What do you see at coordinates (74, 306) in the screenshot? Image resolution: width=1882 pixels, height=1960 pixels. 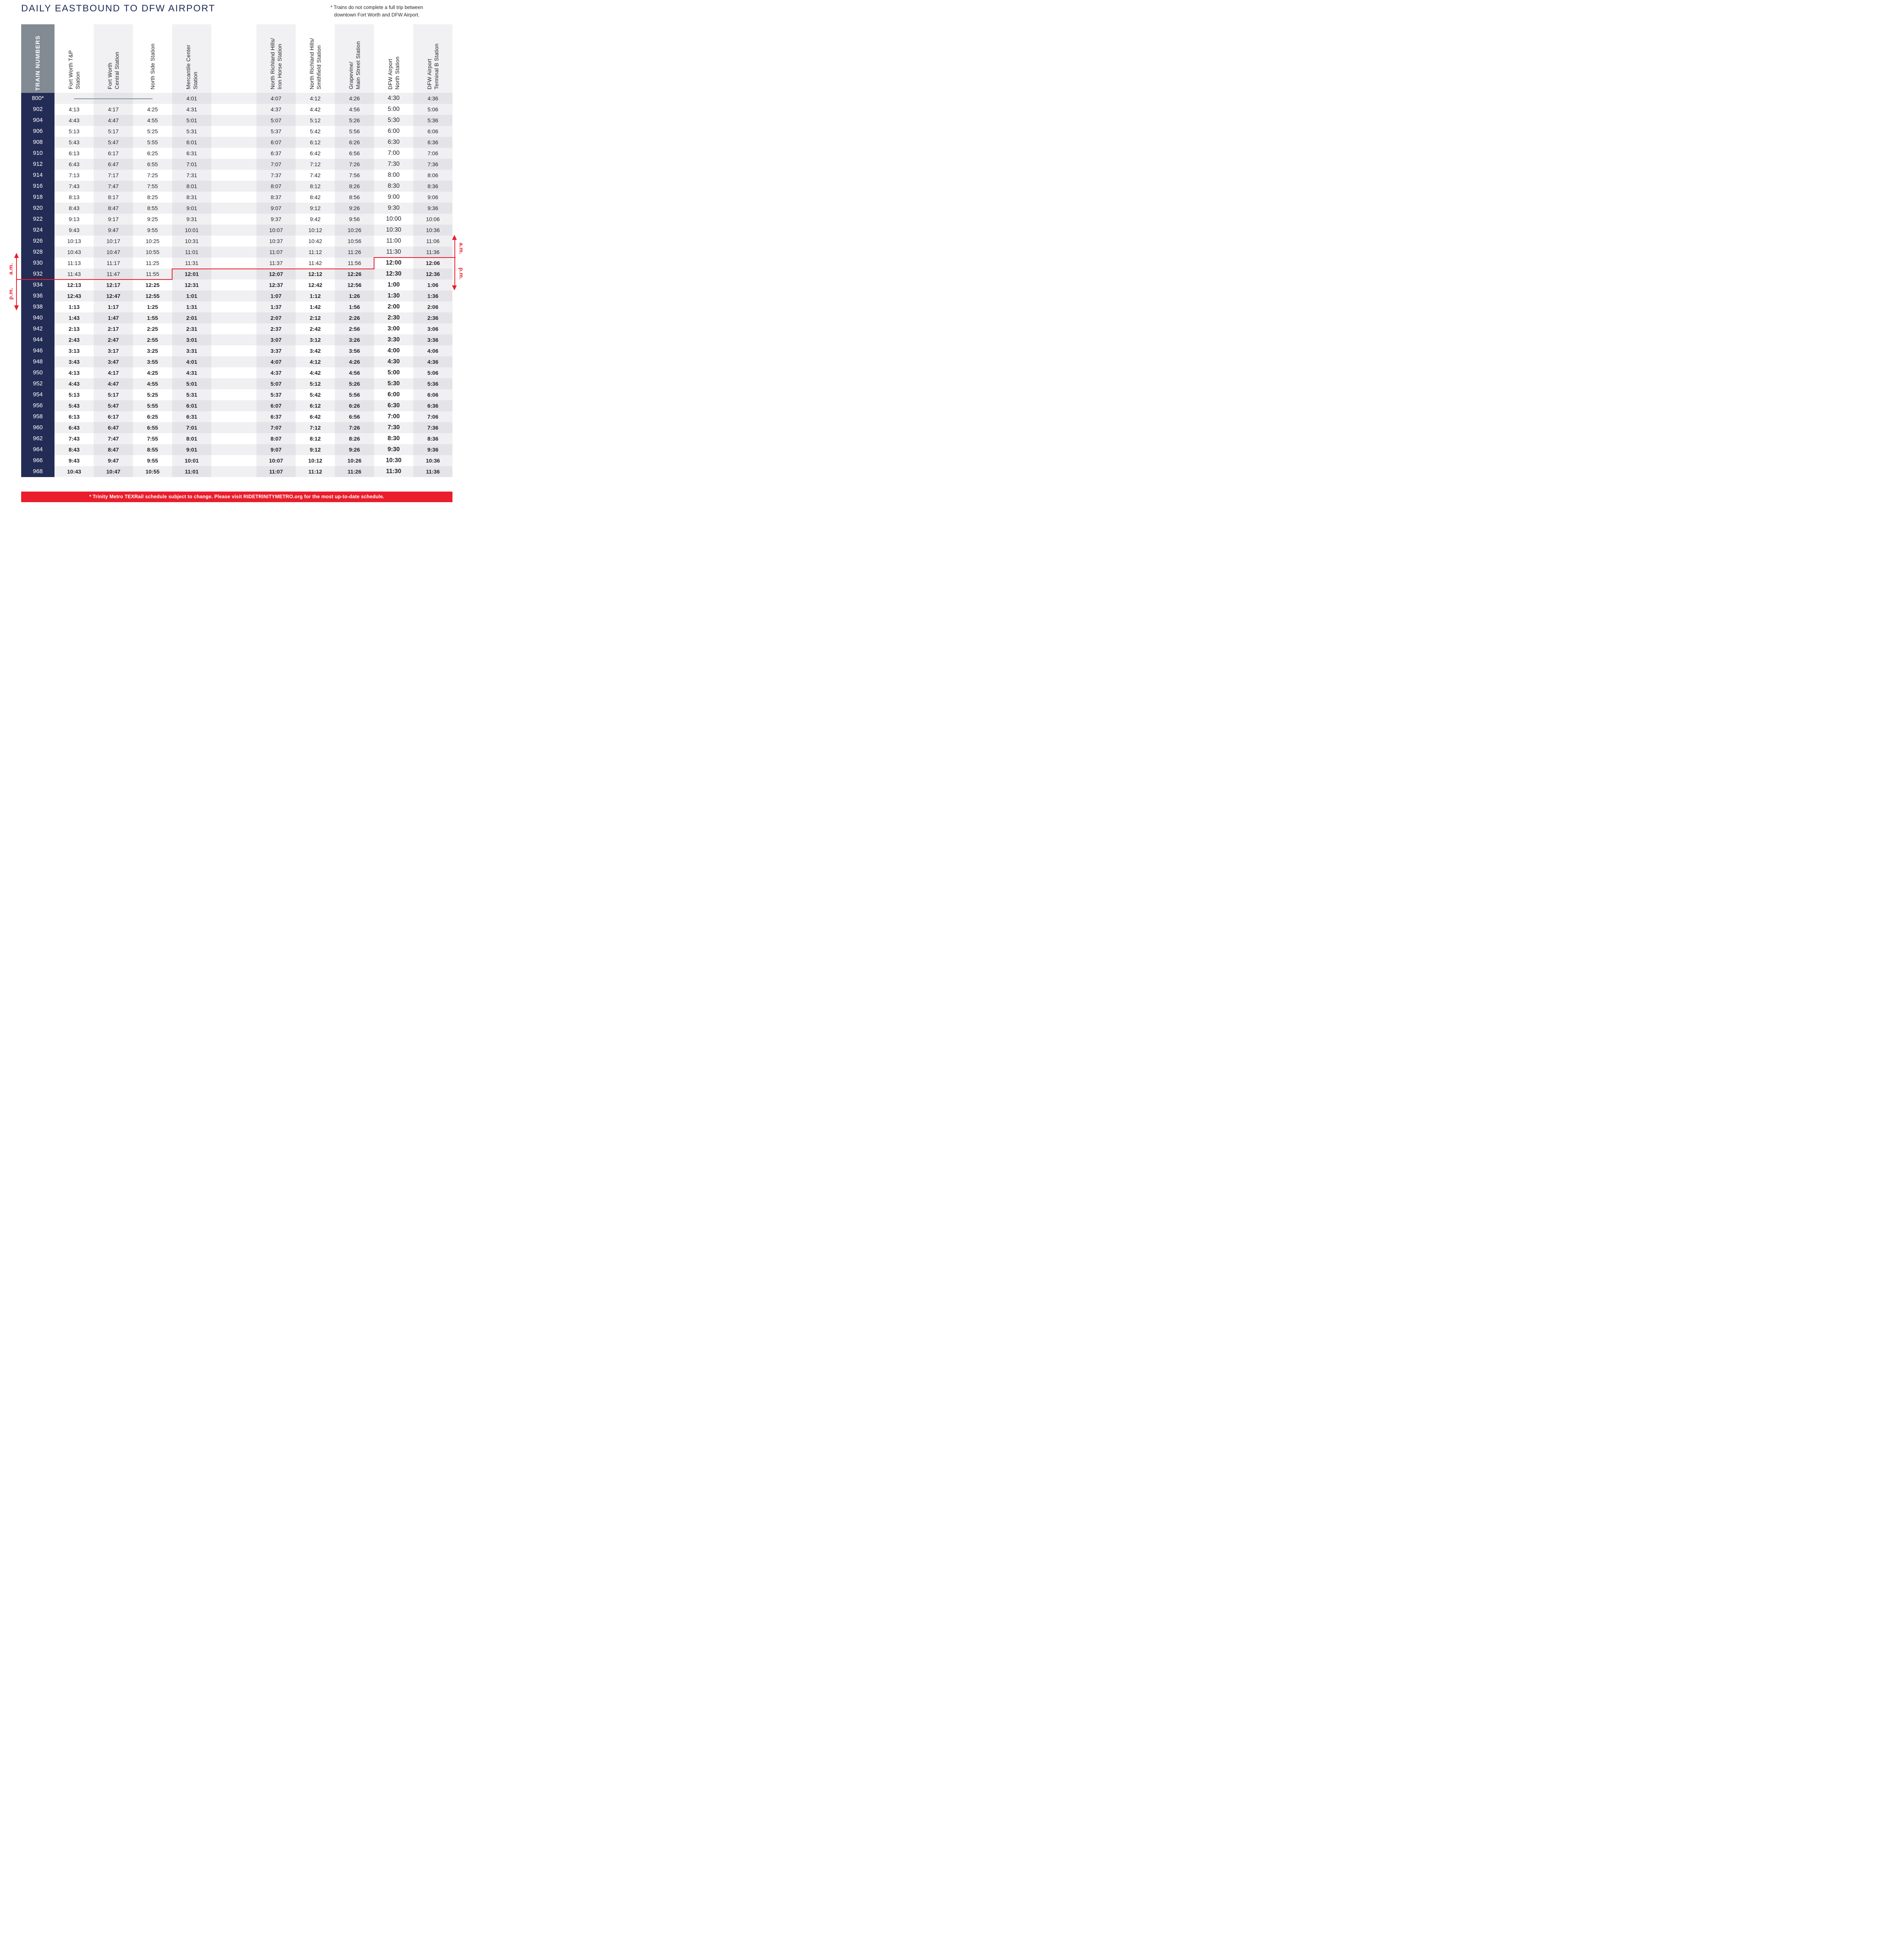 I see `time-cell-fort-worth-tp: 1:13` at bounding box center [74, 306].